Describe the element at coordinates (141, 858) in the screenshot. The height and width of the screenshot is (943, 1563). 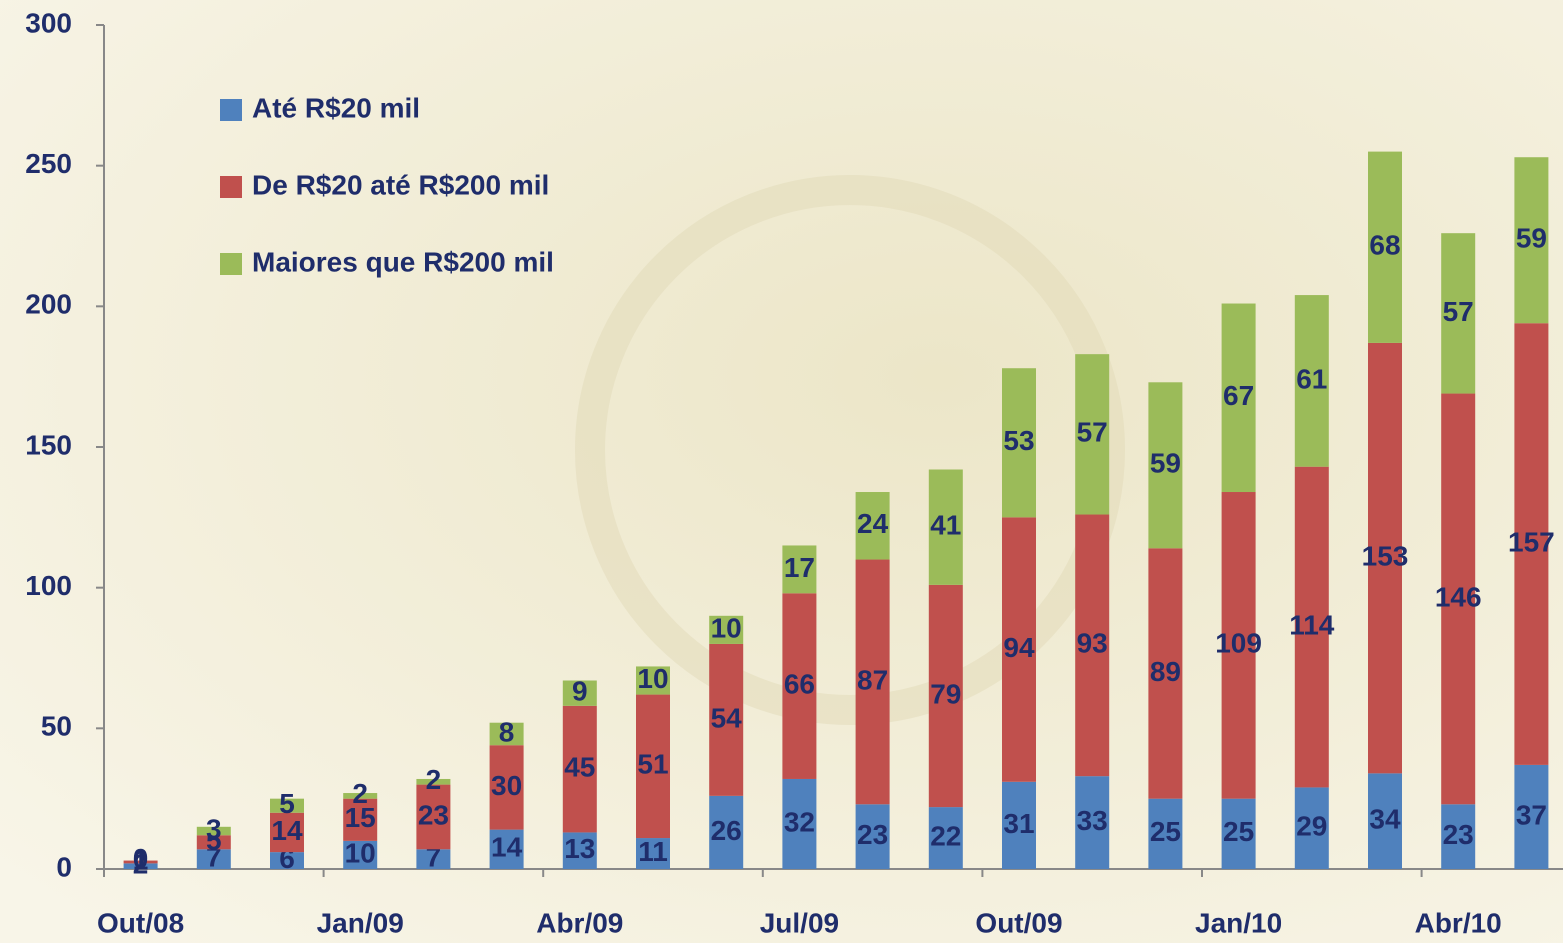
I see `data-label: 0` at that location.